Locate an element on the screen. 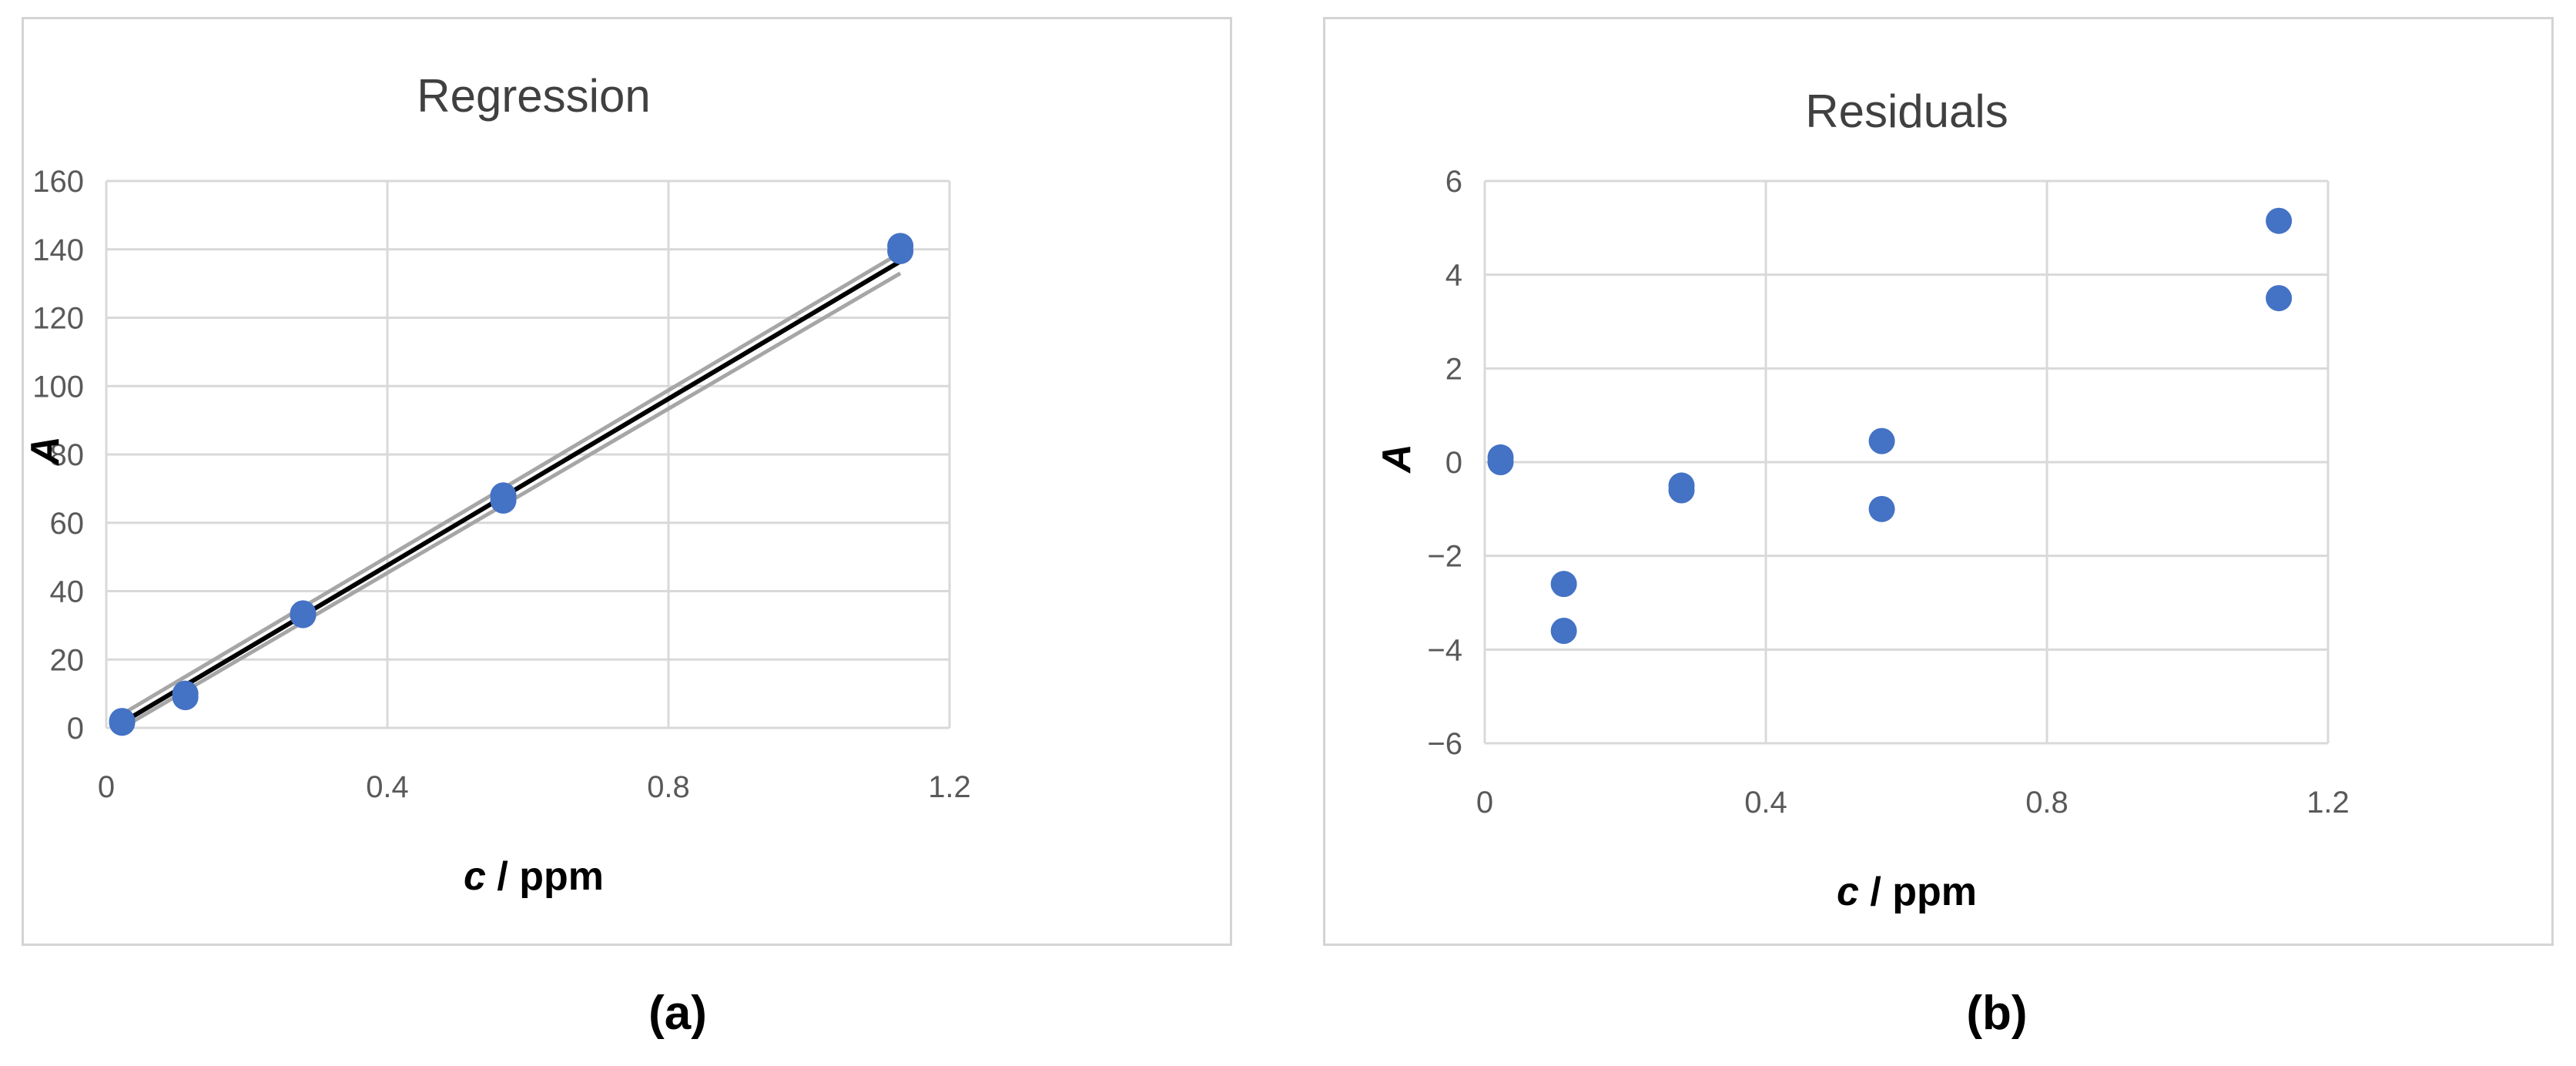 This screenshot has height=1066, width=2576. y-tick-label: −4 is located at coordinates (1444, 650).